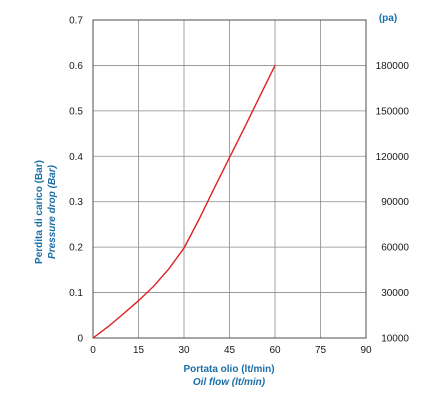  I want to click on y2-tick-labels: 10000 30000 60000 90000 120000 150000 180000, so click(393, 203).